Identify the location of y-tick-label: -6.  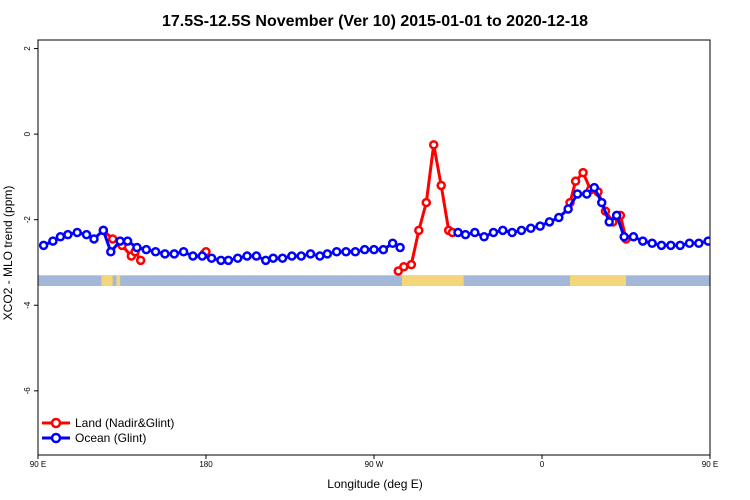
(27, 391).